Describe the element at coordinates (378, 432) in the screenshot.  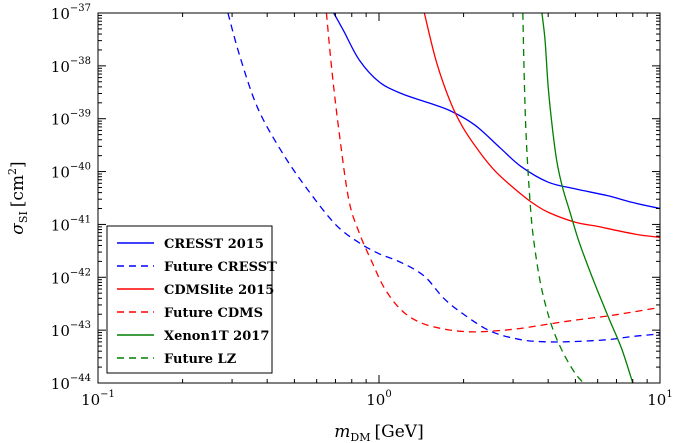
I see `x-axis-label: mDM [GeV]` at that location.